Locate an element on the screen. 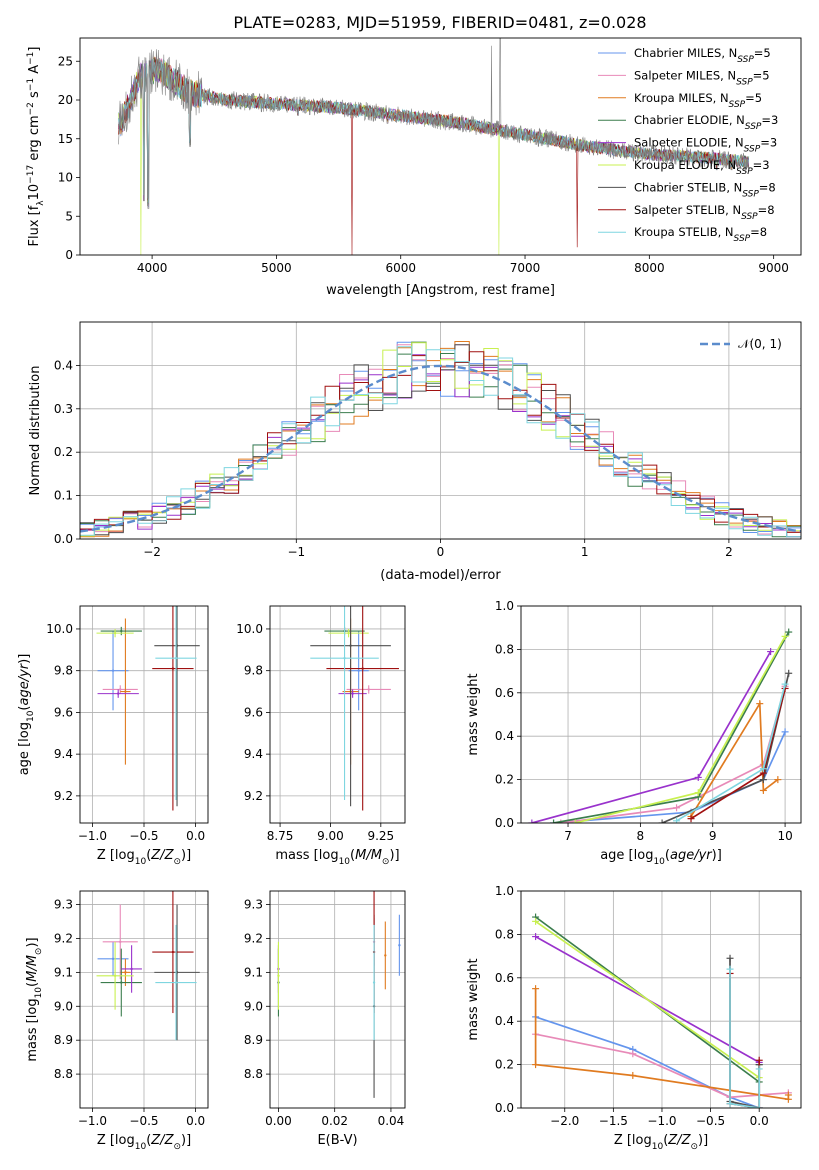  label-part: M/M is located at coordinates (368, 855).